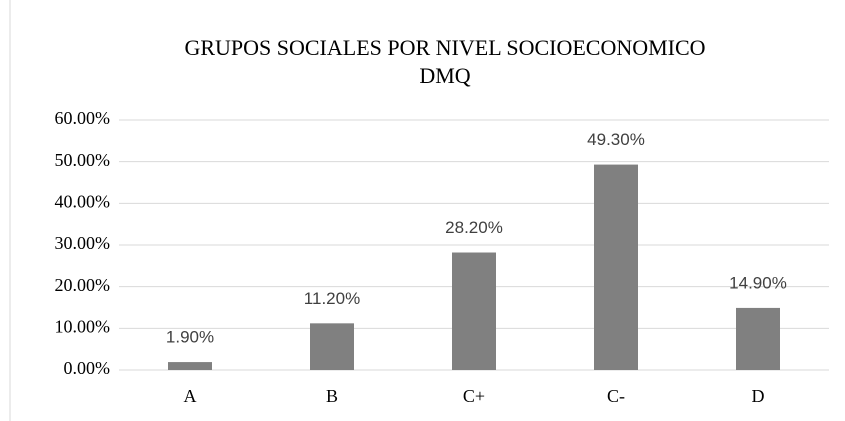  What do you see at coordinates (83, 326) in the screenshot?
I see `y-tick-label: 10.00%` at bounding box center [83, 326].